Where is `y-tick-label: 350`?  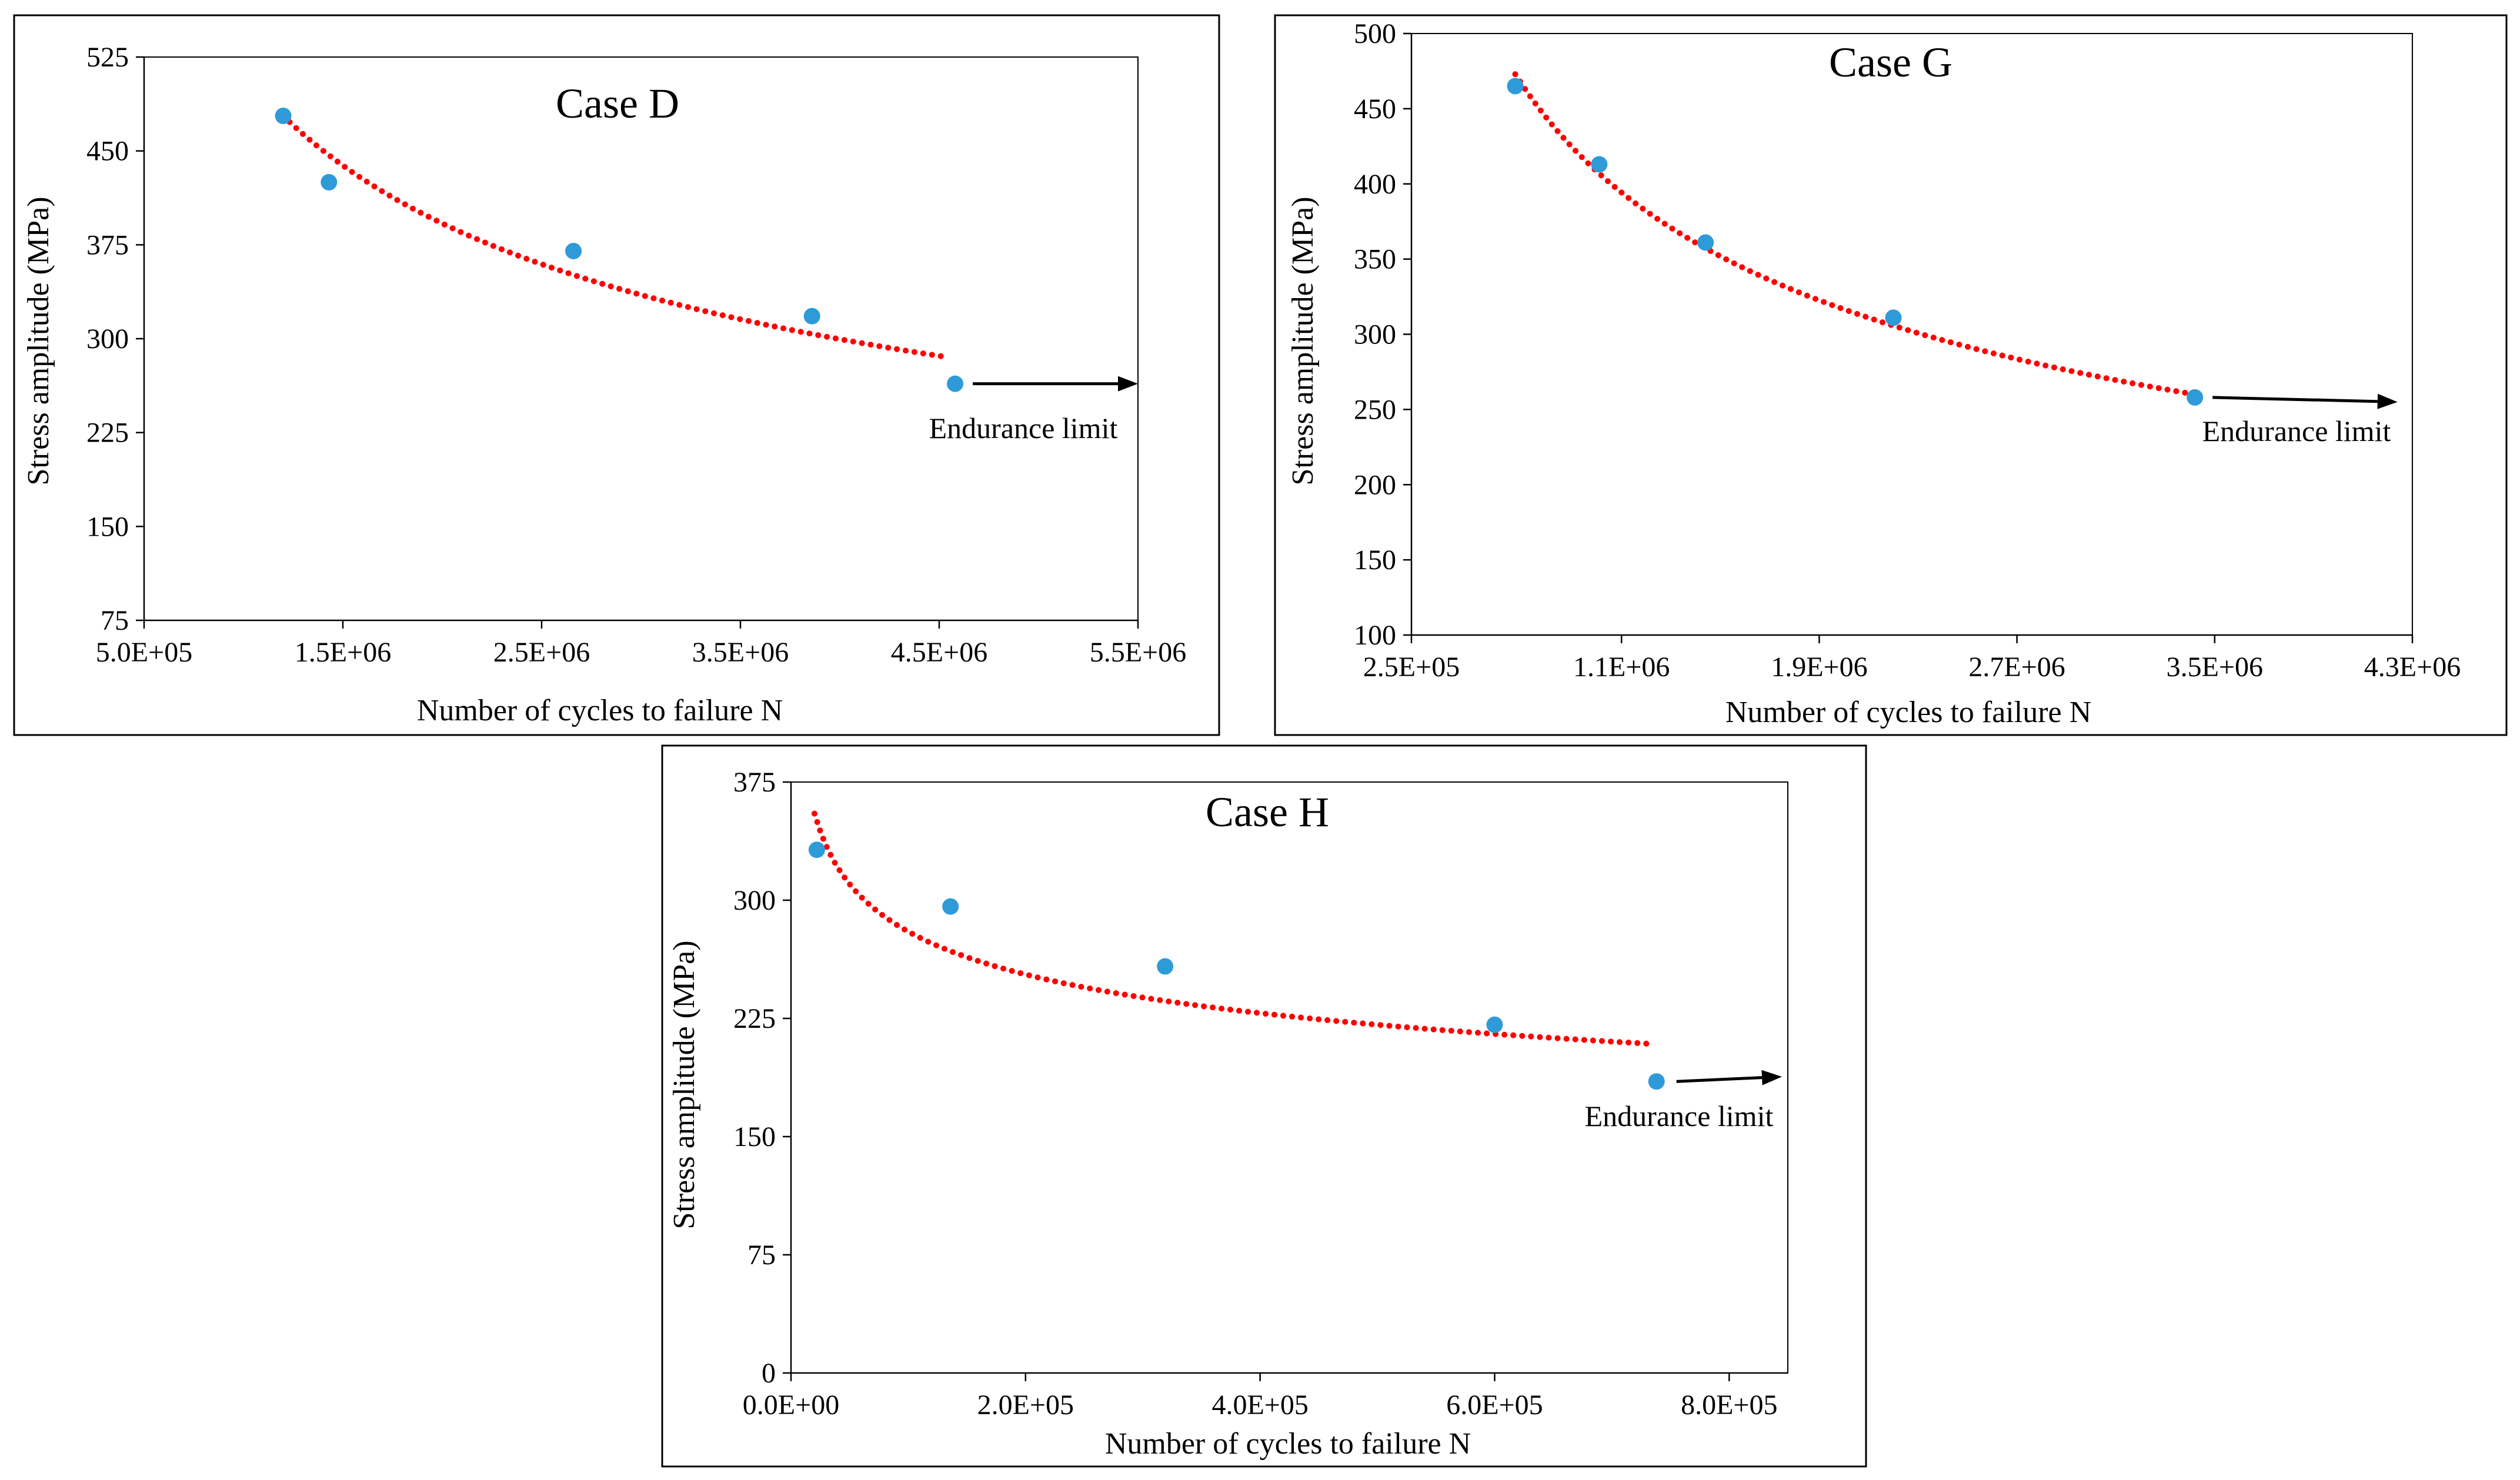 y-tick-label: 350 is located at coordinates (1375, 259).